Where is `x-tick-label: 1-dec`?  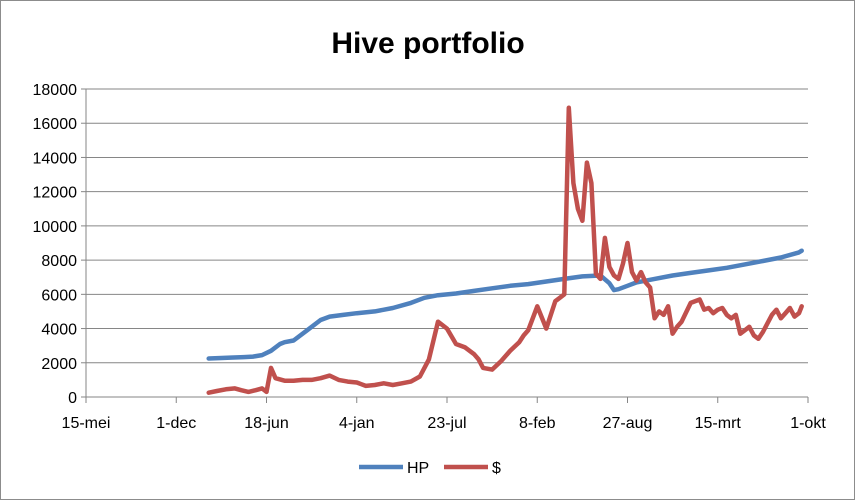
x-tick-label: 1-dec is located at coordinates (176, 423).